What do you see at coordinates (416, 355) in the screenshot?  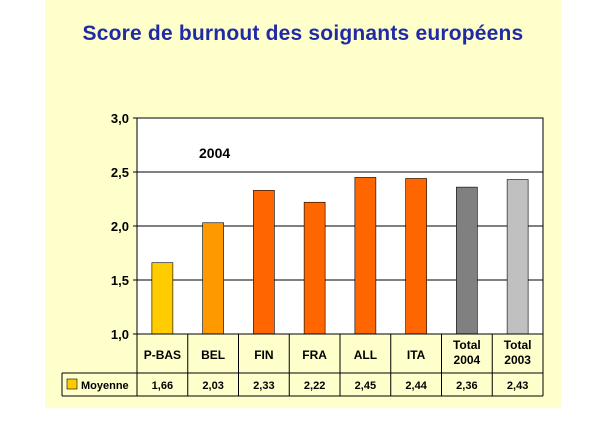 I see `x-tick-label: ITA` at bounding box center [416, 355].